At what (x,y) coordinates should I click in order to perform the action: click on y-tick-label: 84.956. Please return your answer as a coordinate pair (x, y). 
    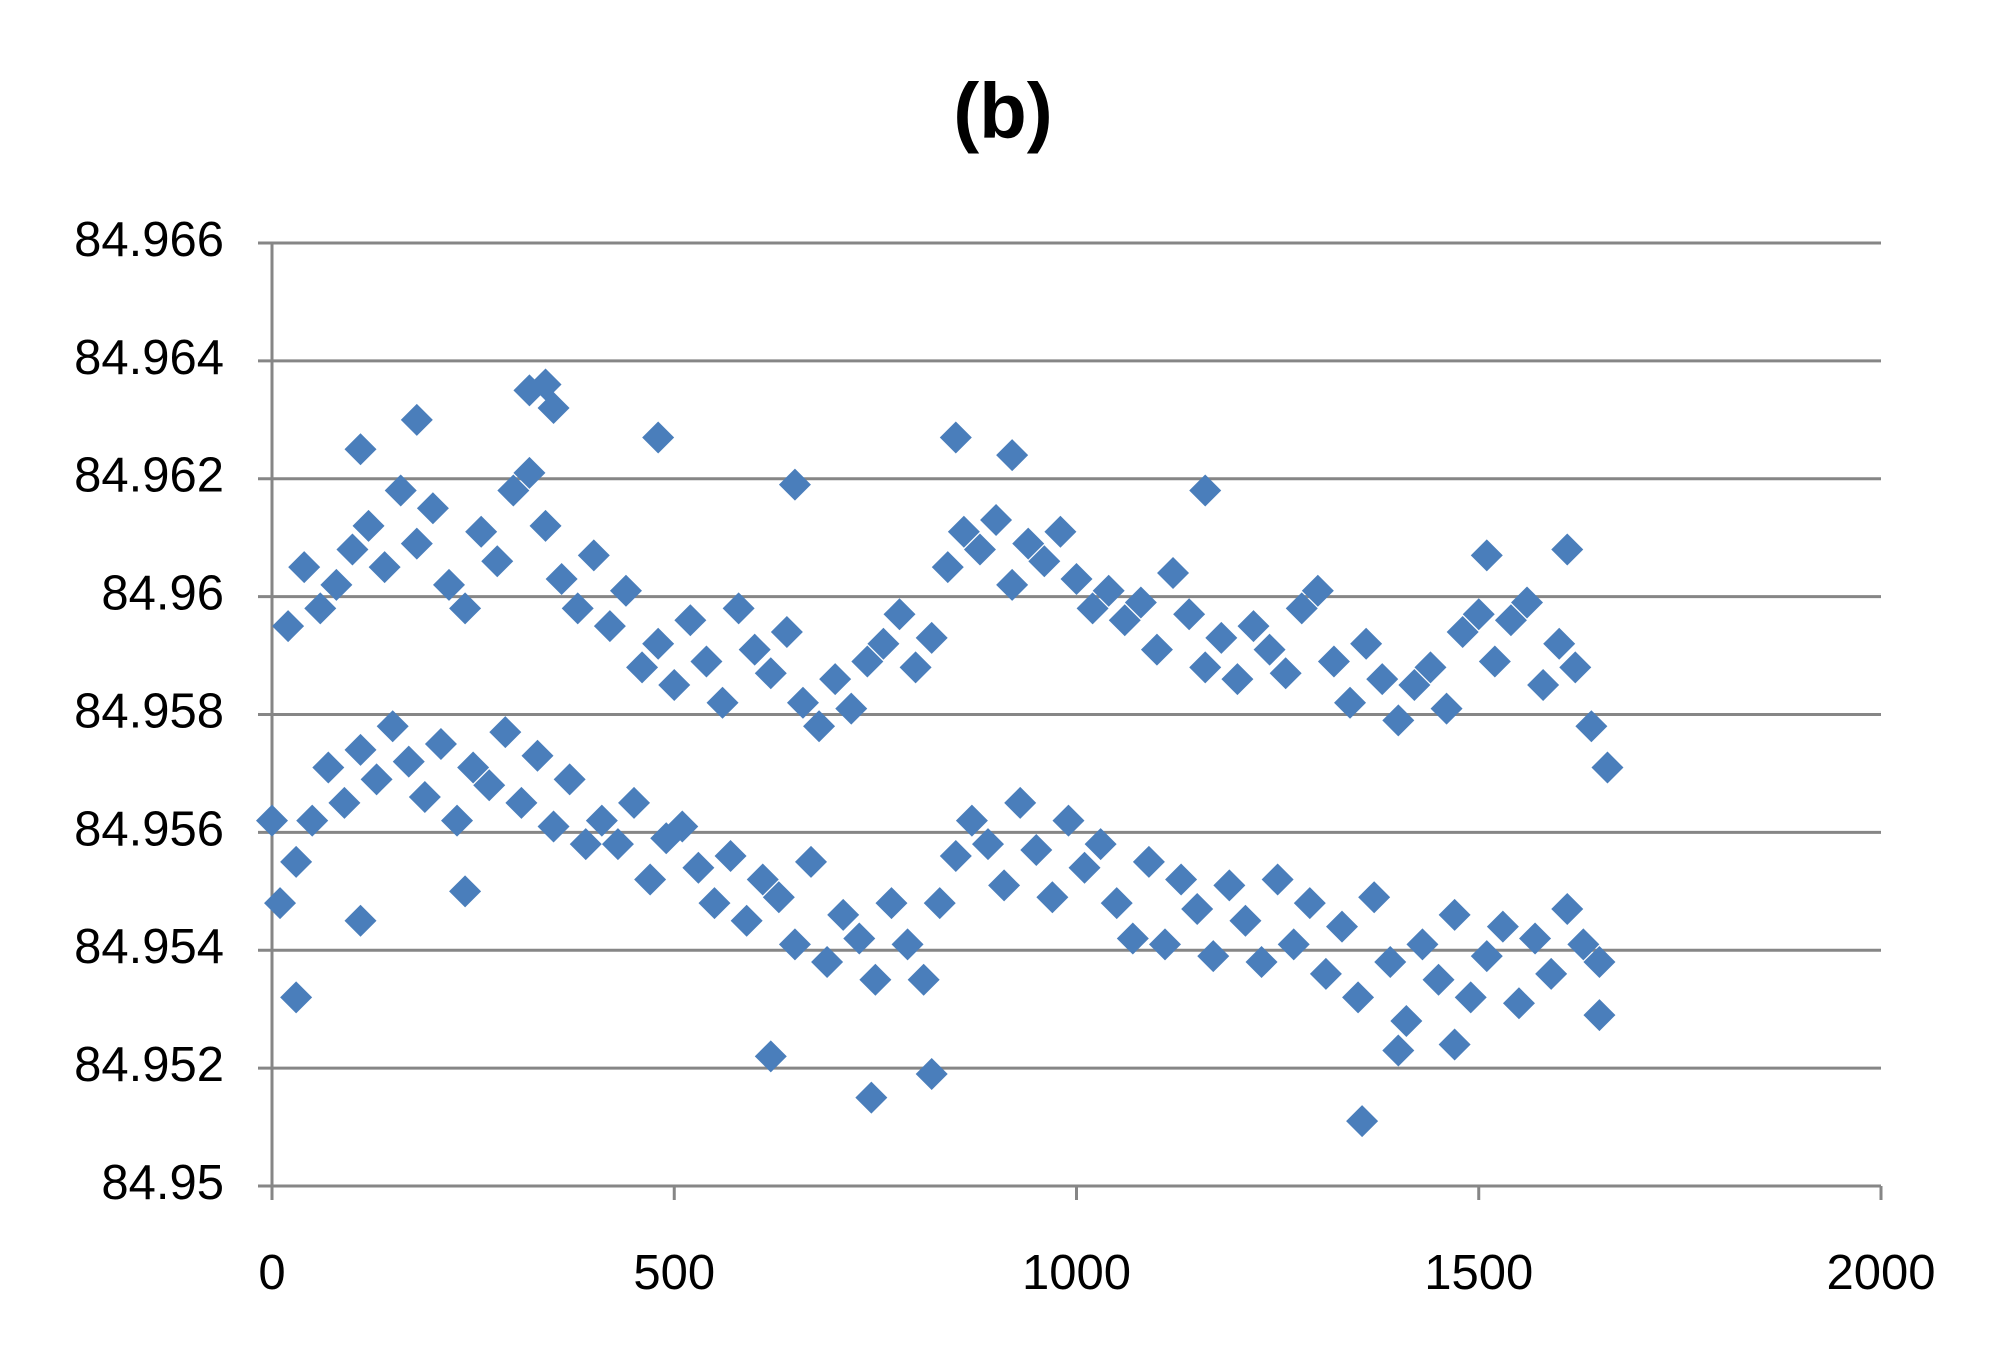
    Looking at the image, I should click on (149, 829).